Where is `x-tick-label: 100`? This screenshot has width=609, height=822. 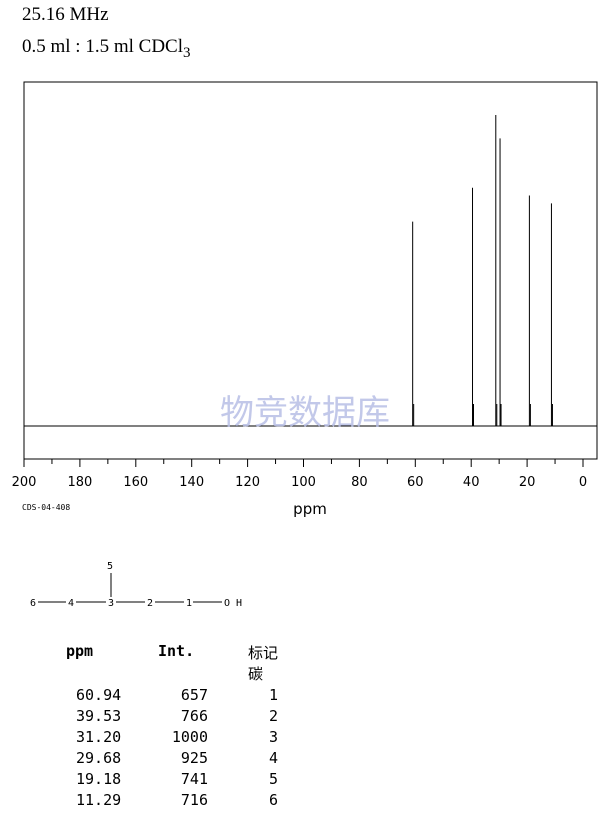 x-tick-label: 100 is located at coordinates (303, 482).